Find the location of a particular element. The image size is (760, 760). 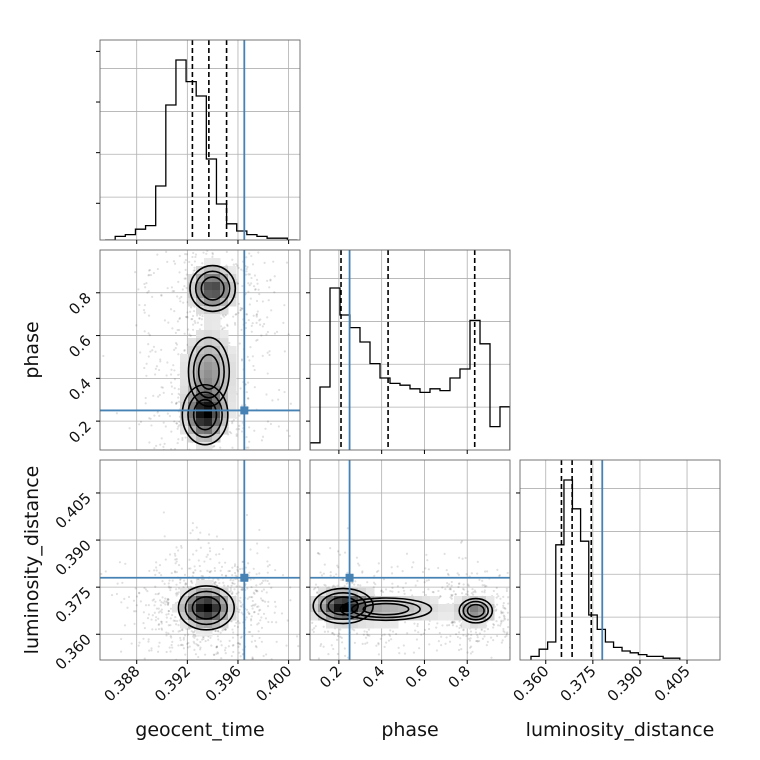

contour-line is located at coordinates (206, 608).